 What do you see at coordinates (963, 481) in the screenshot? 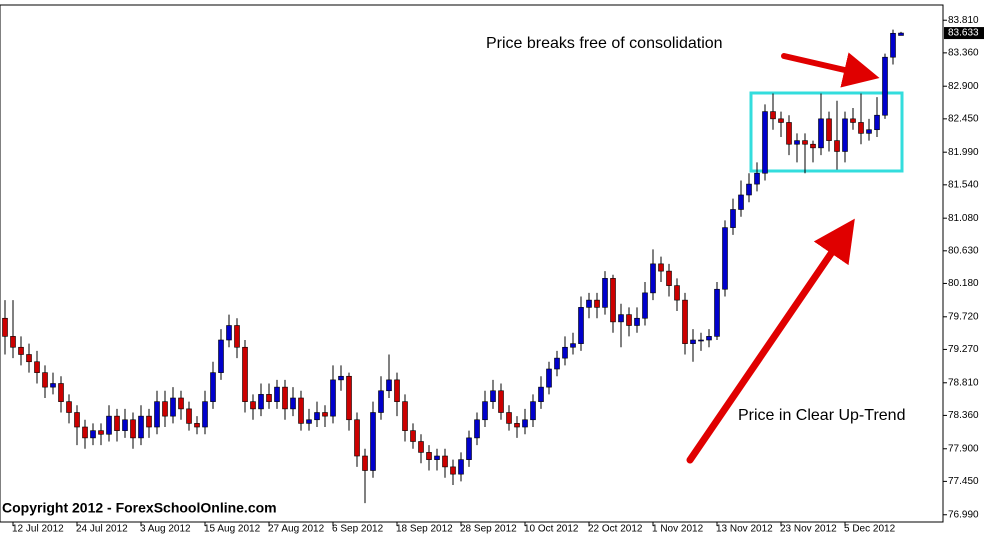
I see `y-tick-label: 77.450` at bounding box center [963, 481].